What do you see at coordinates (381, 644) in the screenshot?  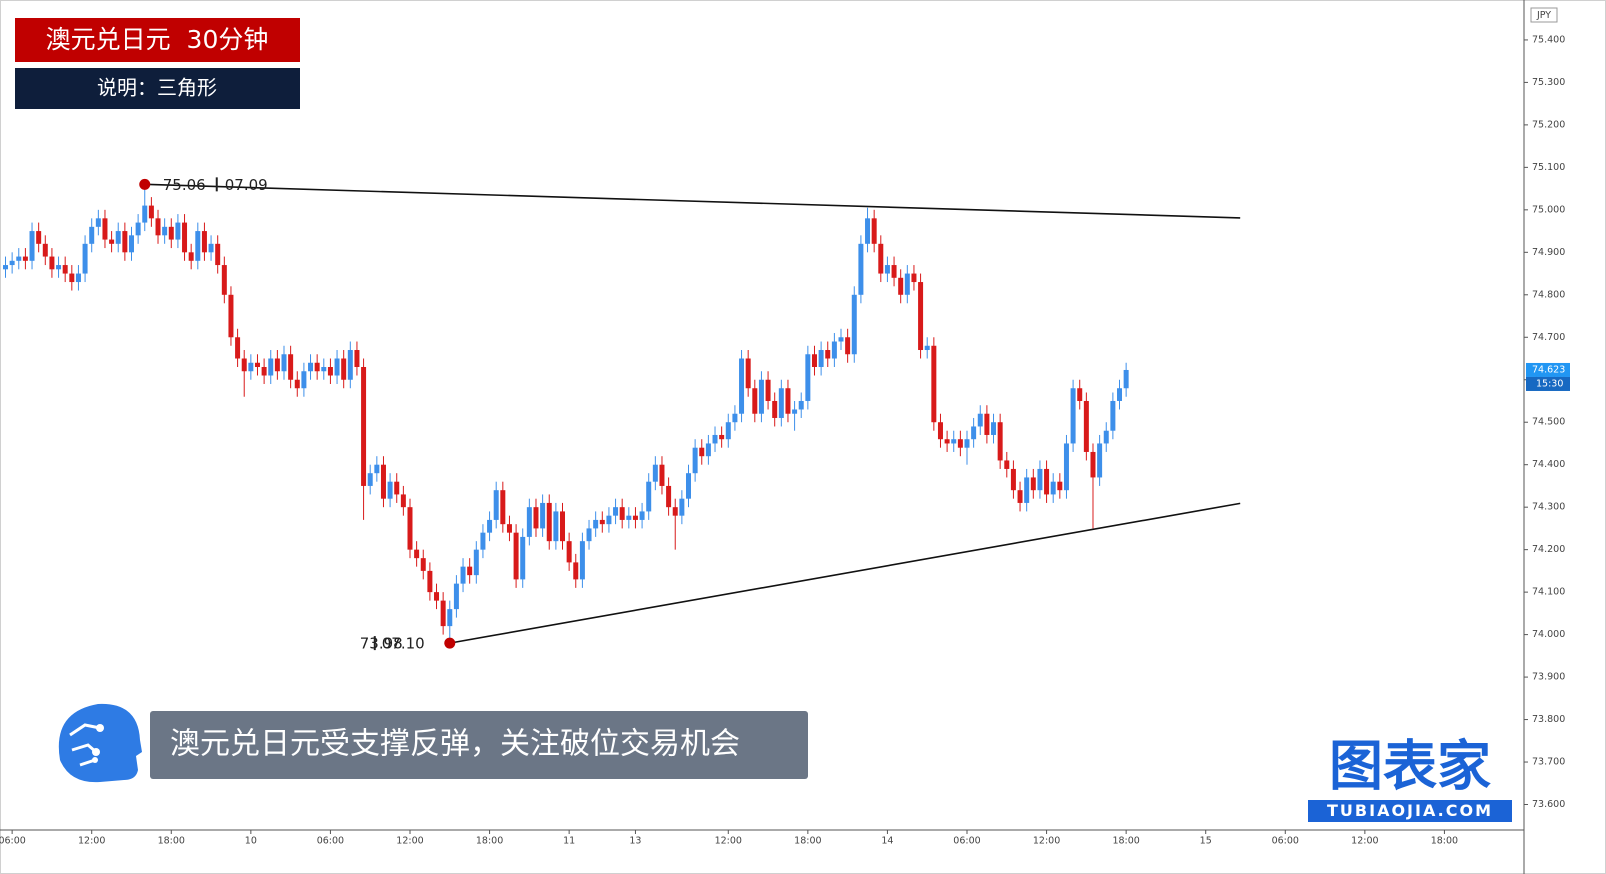 I see `annotation-price: 73.98` at bounding box center [381, 644].